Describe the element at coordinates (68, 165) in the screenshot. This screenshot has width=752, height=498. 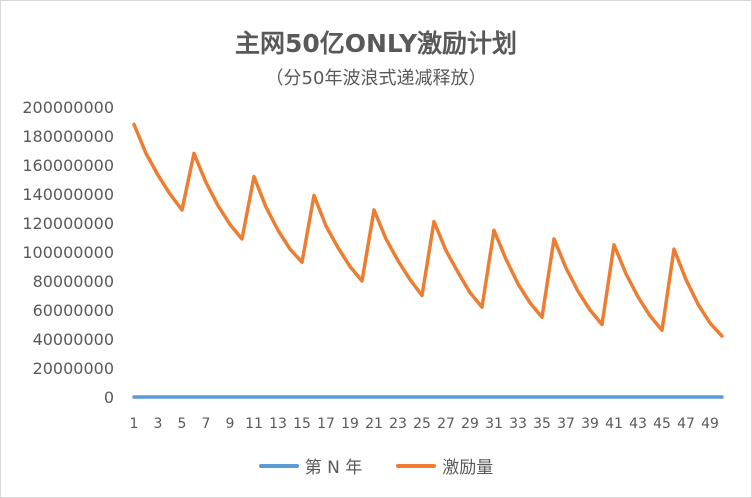
I see `y-tick-label: 160000000` at that location.